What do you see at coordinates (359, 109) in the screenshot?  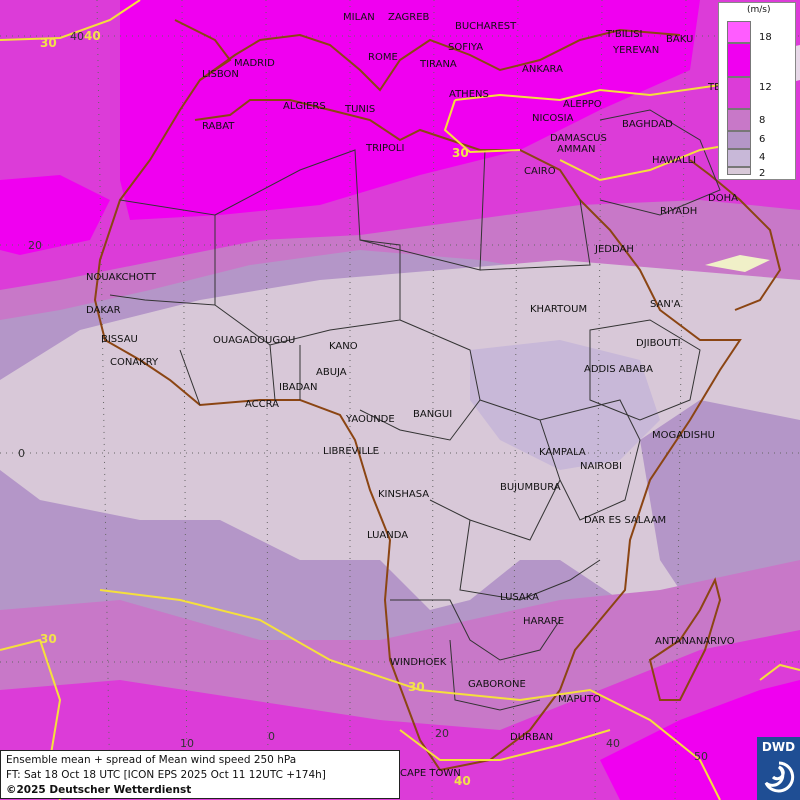 I see `city-label: TUNIS` at bounding box center [359, 109].